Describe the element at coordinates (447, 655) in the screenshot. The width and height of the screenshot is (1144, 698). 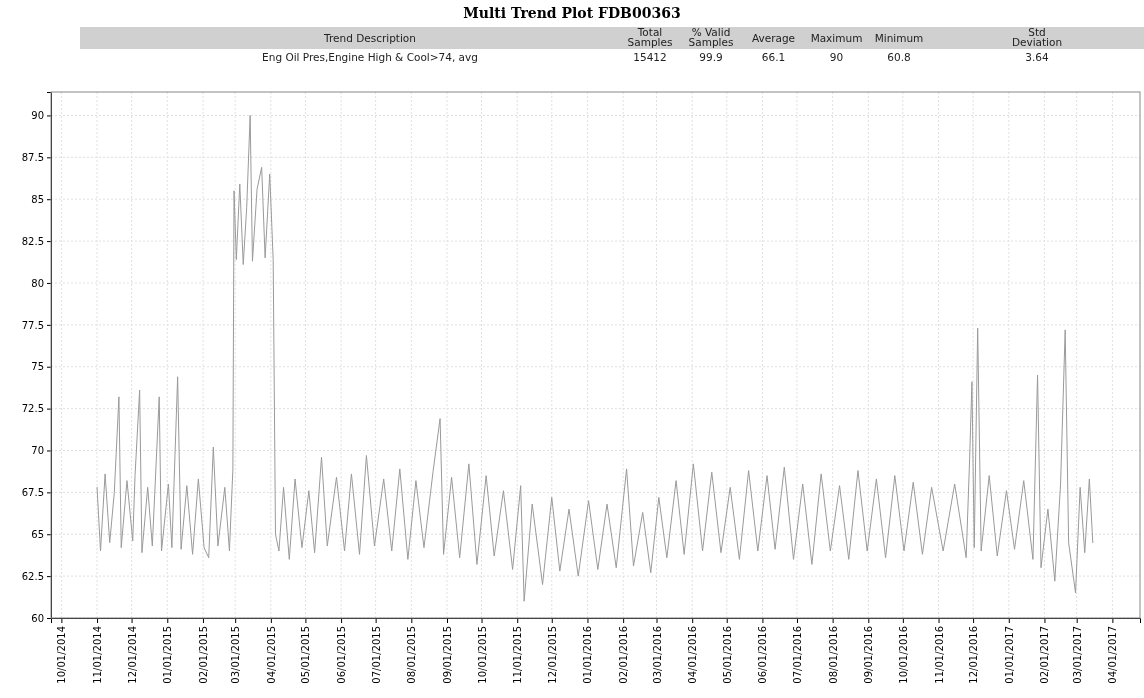
I see `x-tick-label: 09/01/2015` at that location.